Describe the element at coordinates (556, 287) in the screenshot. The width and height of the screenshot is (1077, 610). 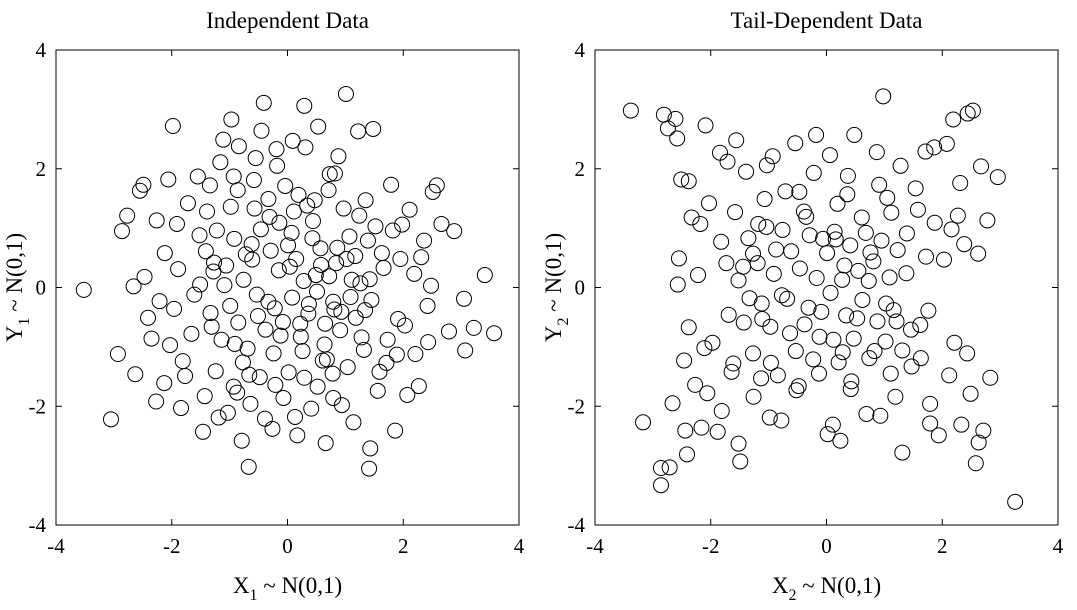
I see `y-axis-label: Y2 ~ N(0,1)` at that location.